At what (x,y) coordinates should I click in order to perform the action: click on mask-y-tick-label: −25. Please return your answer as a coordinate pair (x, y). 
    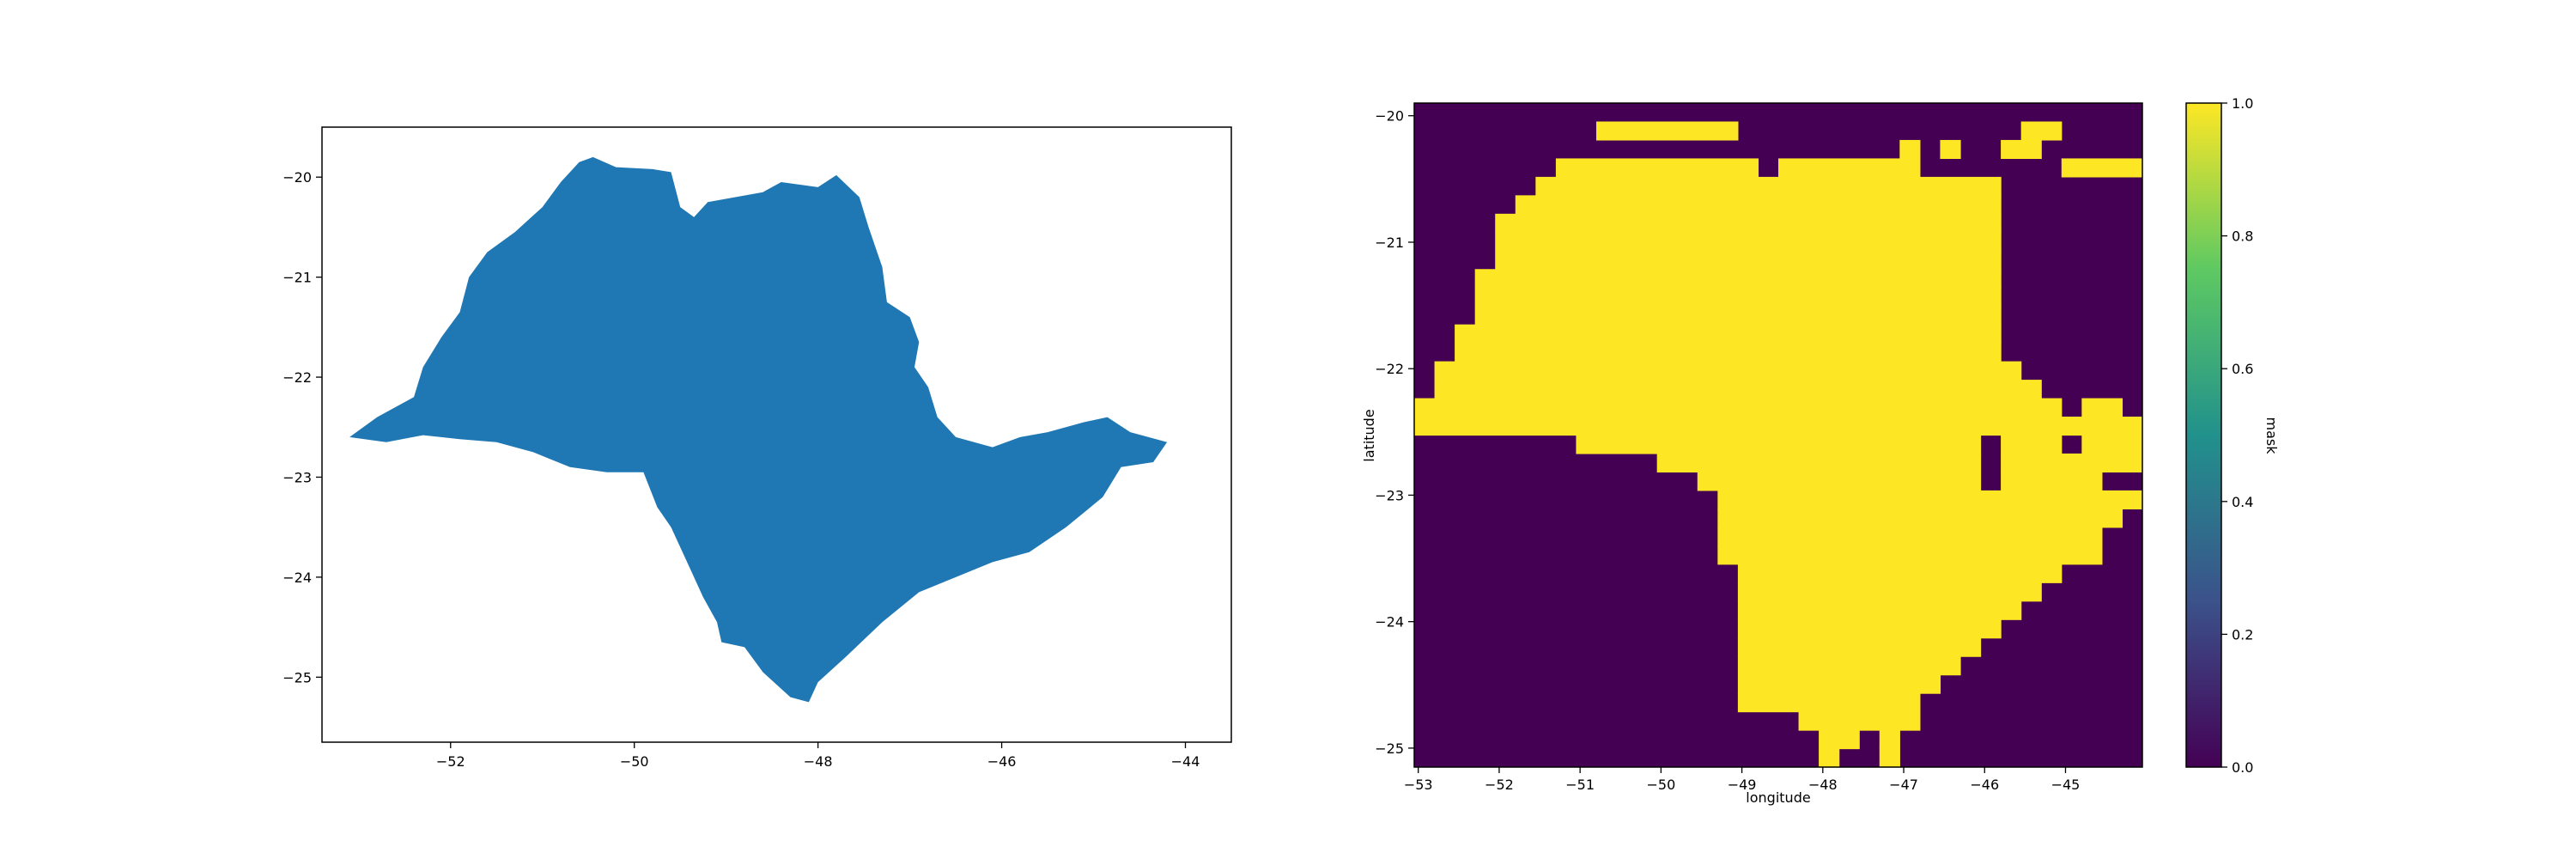
    Looking at the image, I should click on (1389, 748).